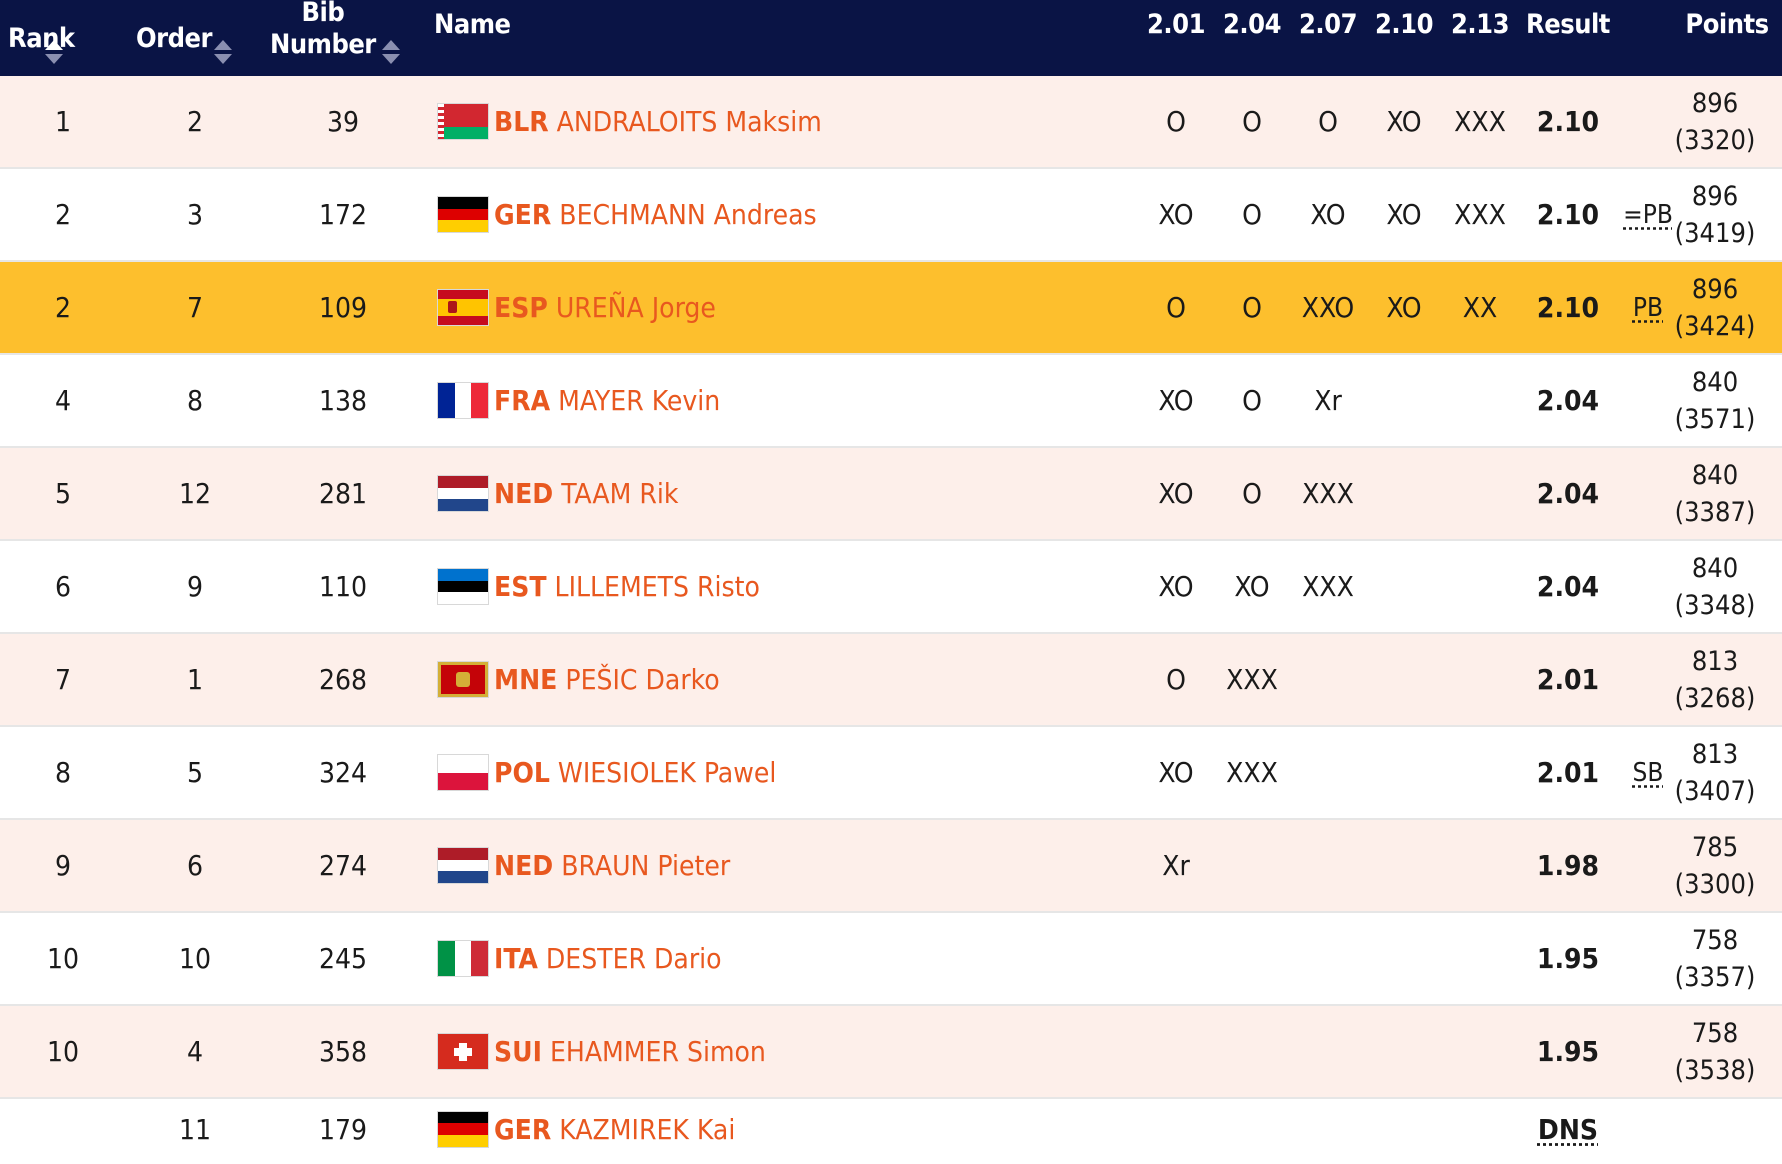 This screenshot has width=1782, height=1164. What do you see at coordinates (1715, 140) in the screenshot?
I see `points-total: (3320)` at bounding box center [1715, 140].